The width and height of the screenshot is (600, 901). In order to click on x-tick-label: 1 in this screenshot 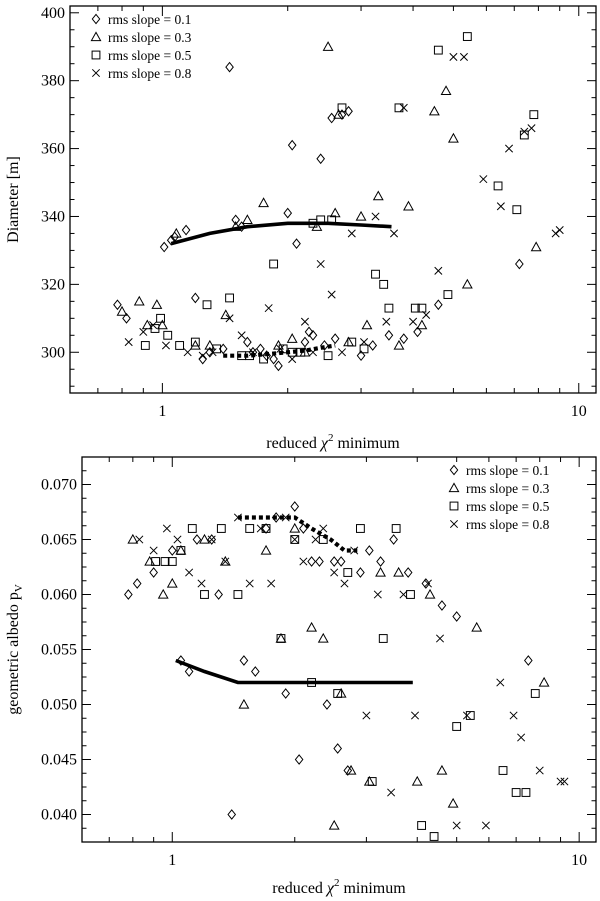, I will do `click(172, 860)`.